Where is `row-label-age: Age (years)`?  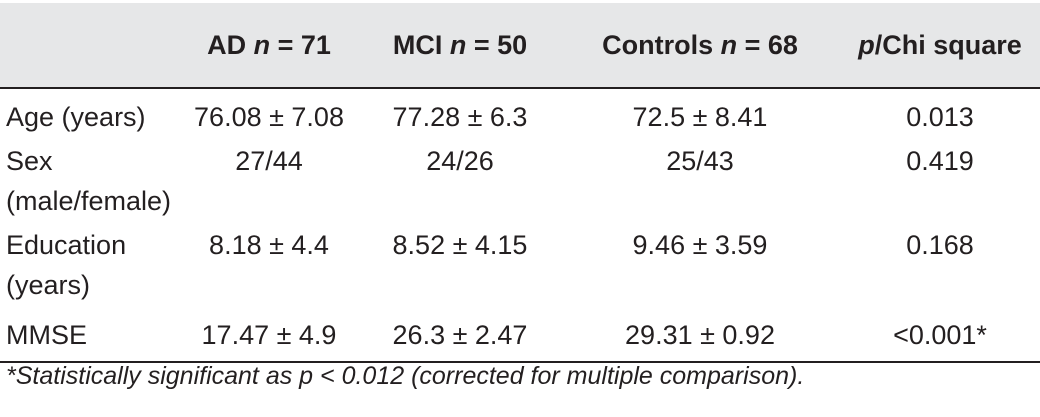 row-label-age: Age (years) is located at coordinates (76, 117).